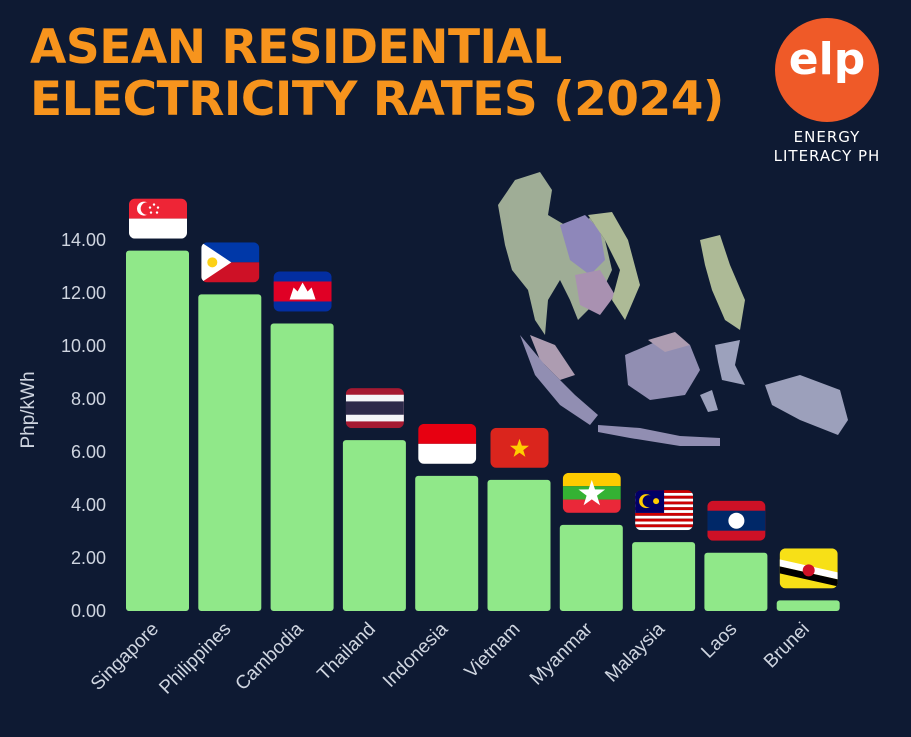 This screenshot has height=737, width=911. I want to click on y-tick-label: 12.00, so click(83, 293).